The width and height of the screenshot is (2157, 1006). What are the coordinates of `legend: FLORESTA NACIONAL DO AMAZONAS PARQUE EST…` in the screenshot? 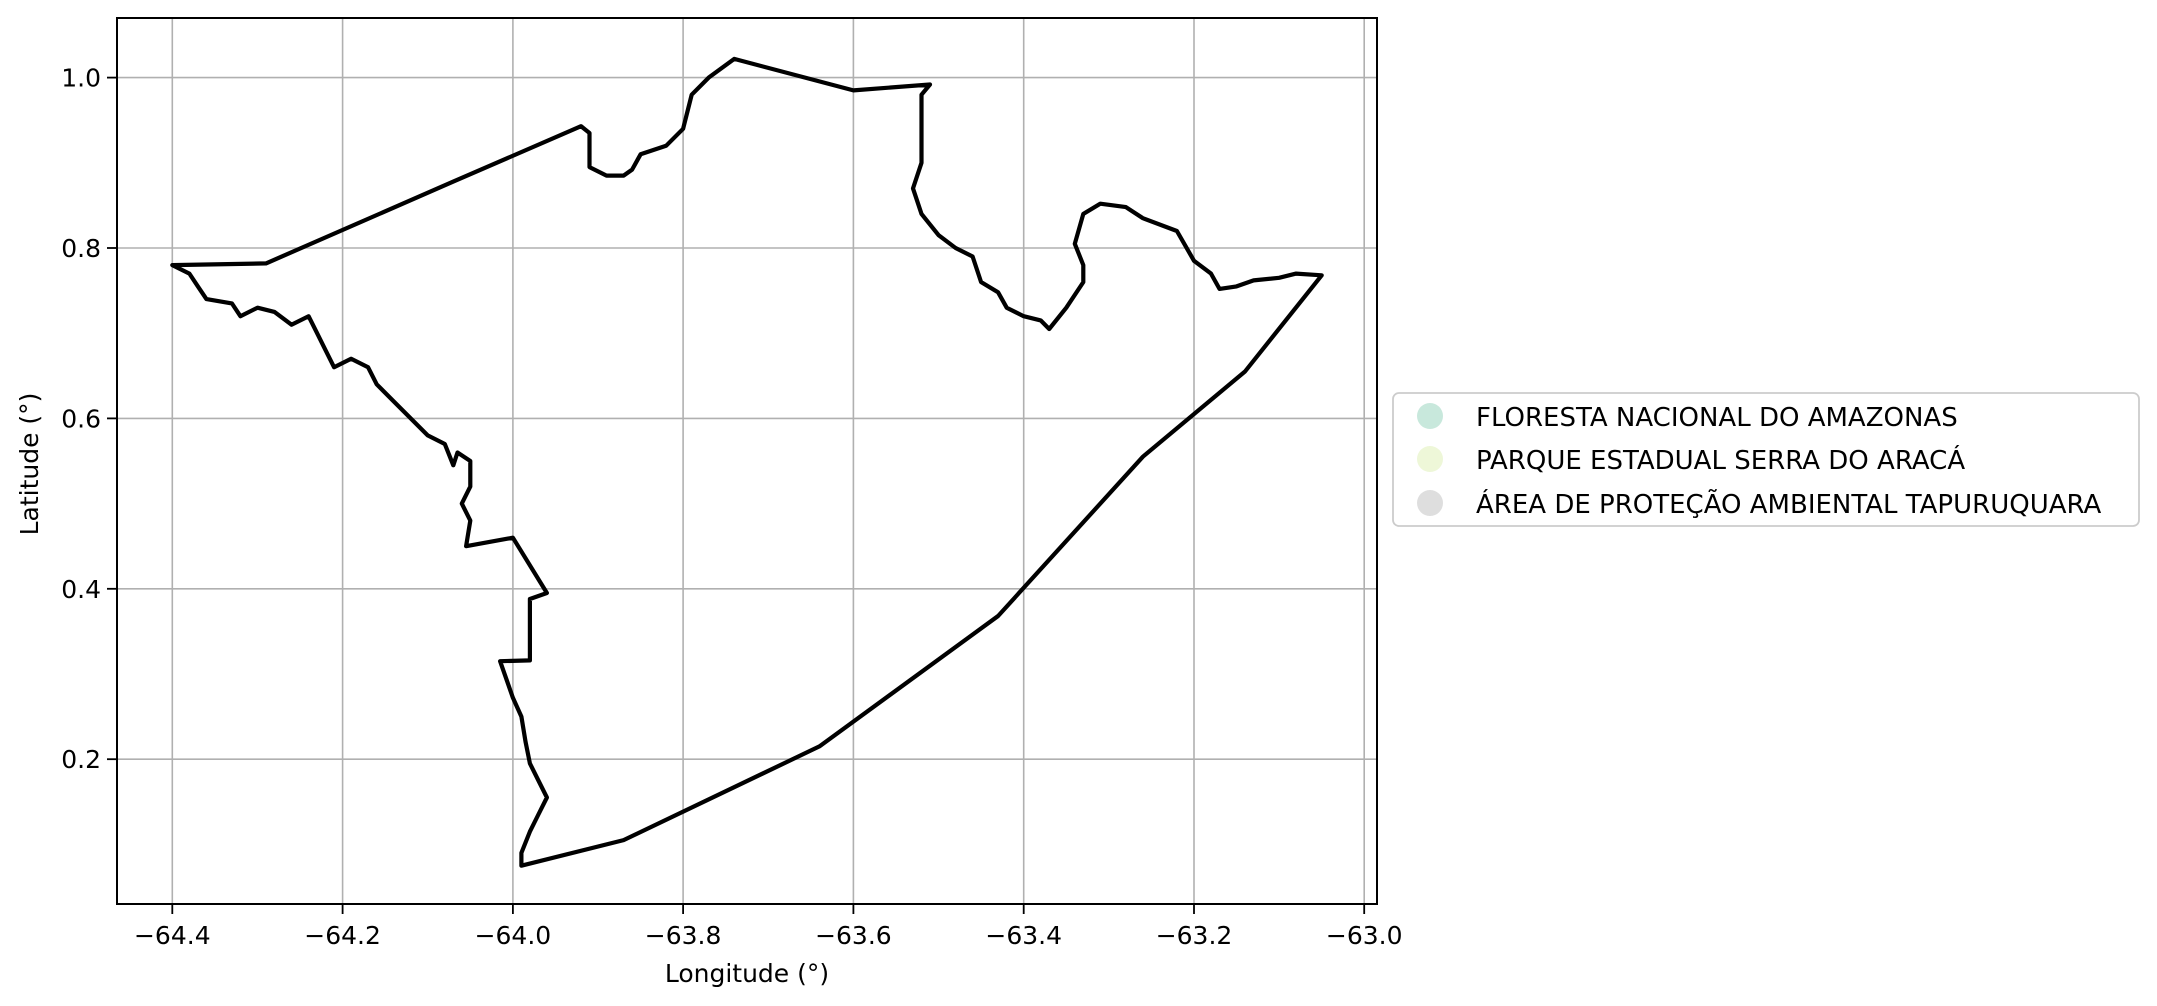 It's located at (1766, 459).